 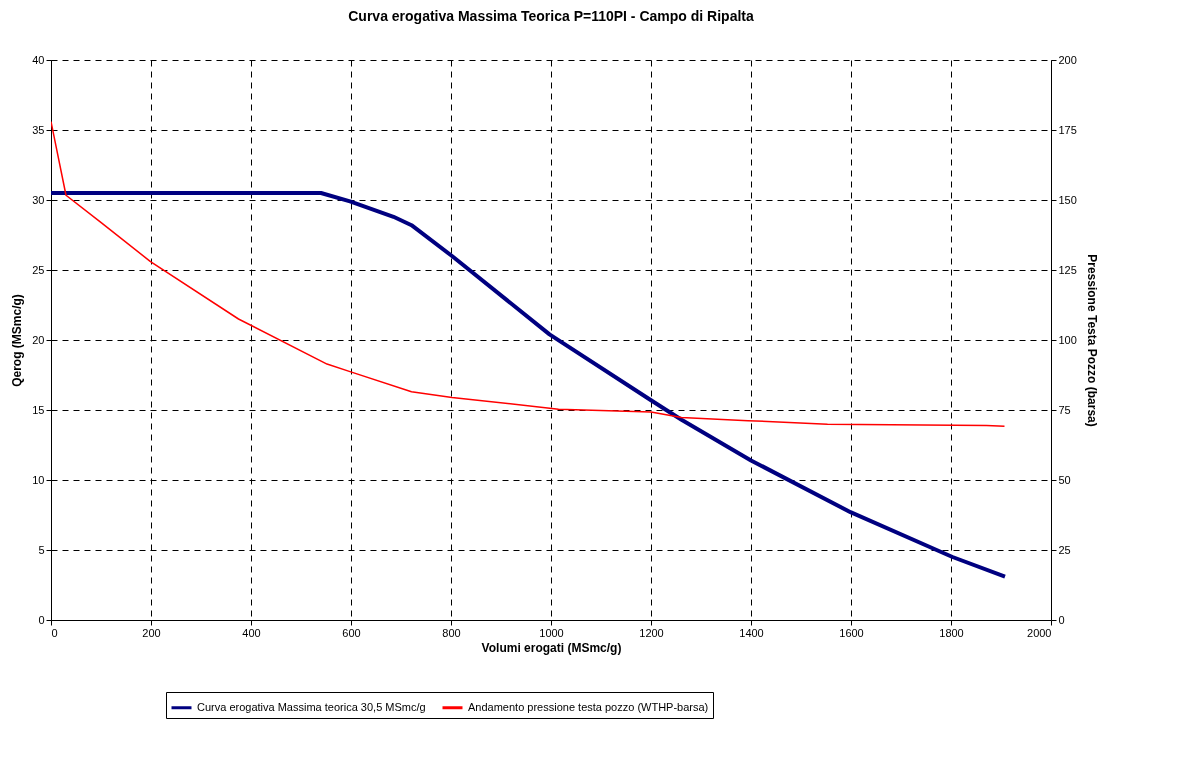 I want to click on x-tick-label: 1200, so click(x=651, y=632).